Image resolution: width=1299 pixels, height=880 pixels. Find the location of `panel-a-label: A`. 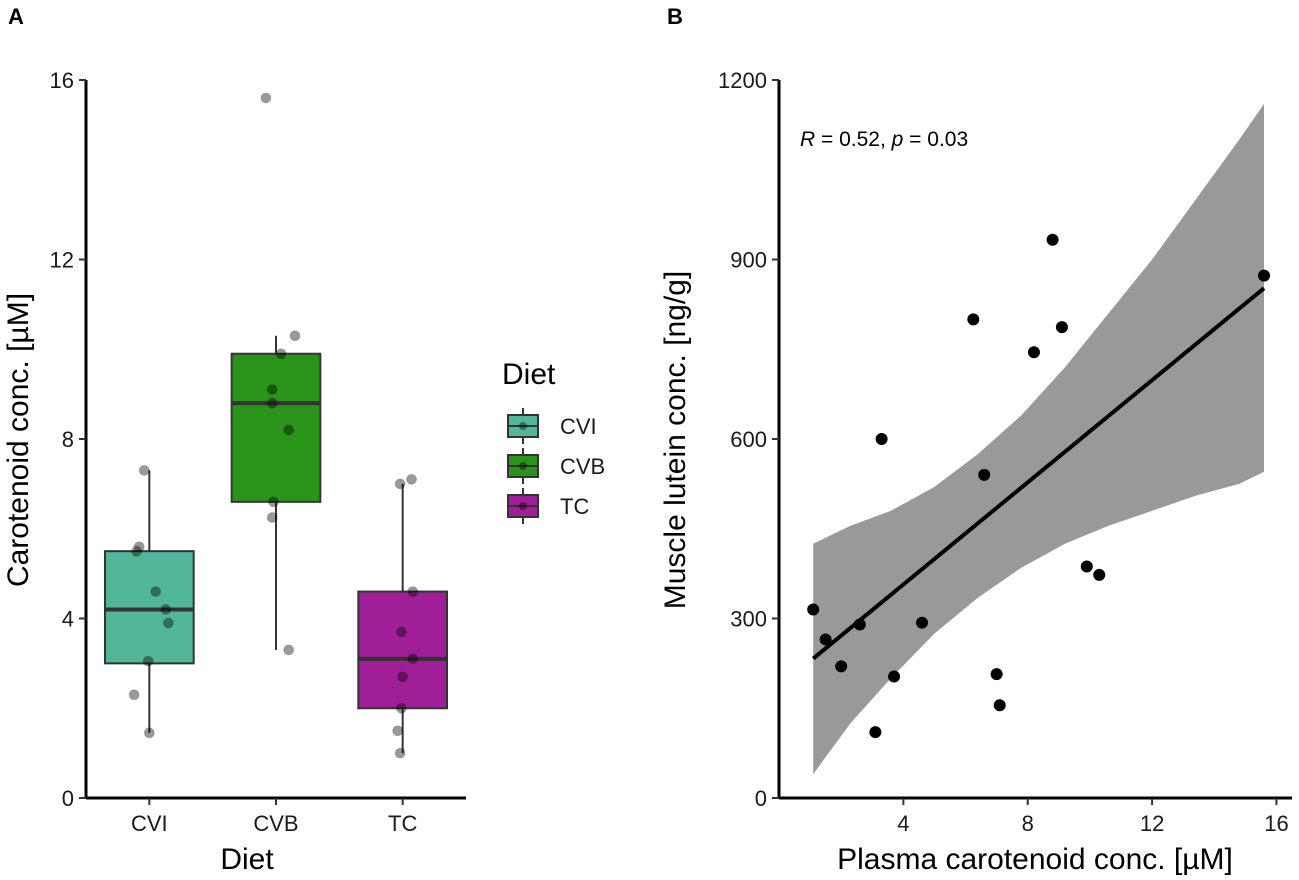

panel-a-label: A is located at coordinates (16, 16).